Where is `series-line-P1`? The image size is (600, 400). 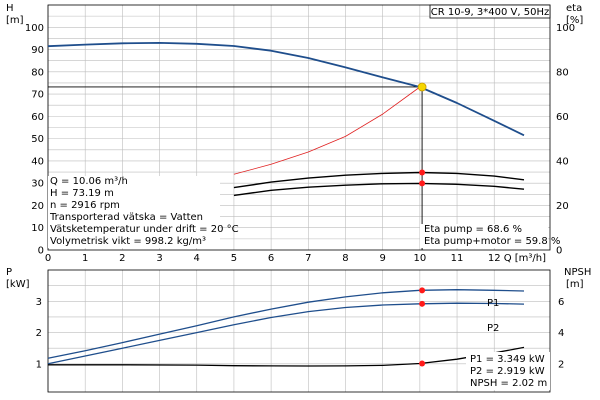 series-line-P1 is located at coordinates (286, 324).